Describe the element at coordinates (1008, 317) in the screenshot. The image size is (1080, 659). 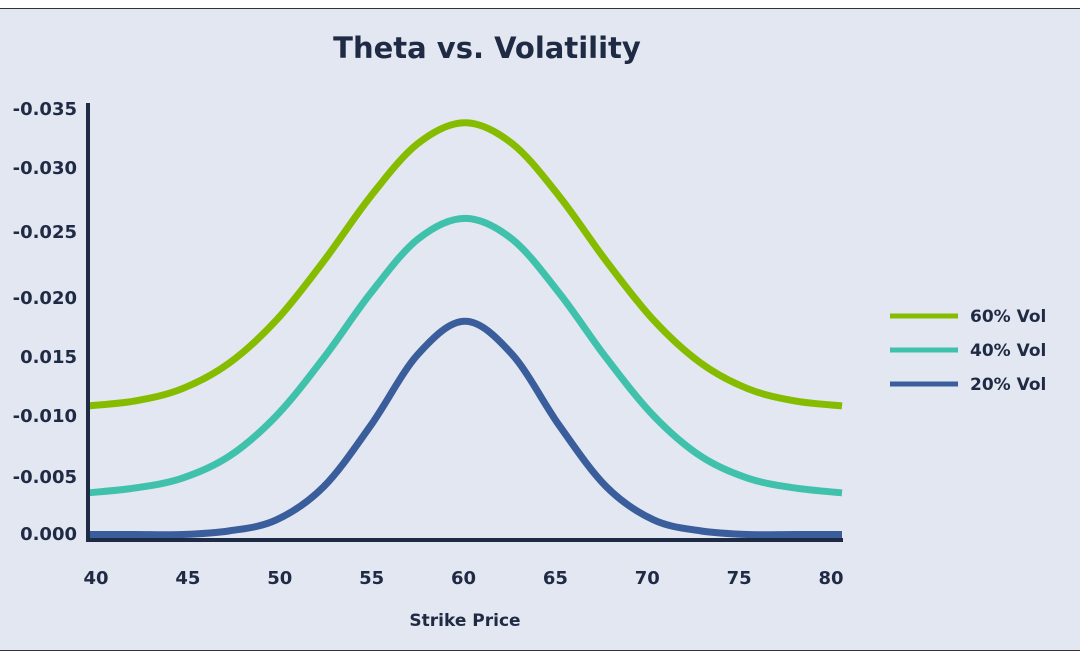
I see `legend-label: 60% Vol` at that location.